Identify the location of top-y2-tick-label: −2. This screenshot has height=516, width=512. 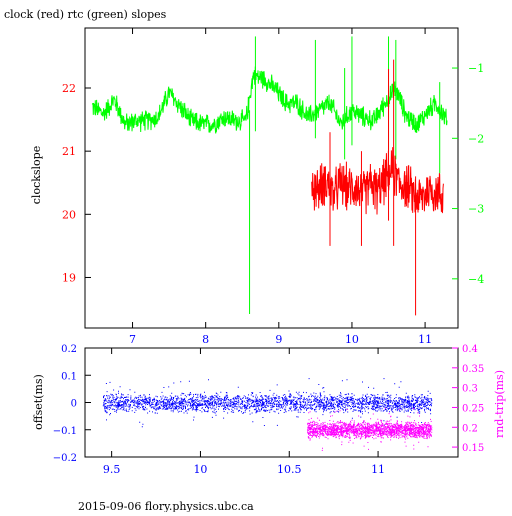
(476, 138).